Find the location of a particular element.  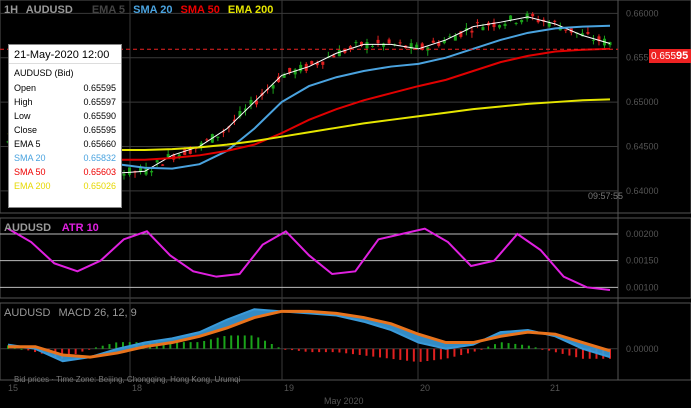

legend-ema200: EMA 200 is located at coordinates (250, 10).